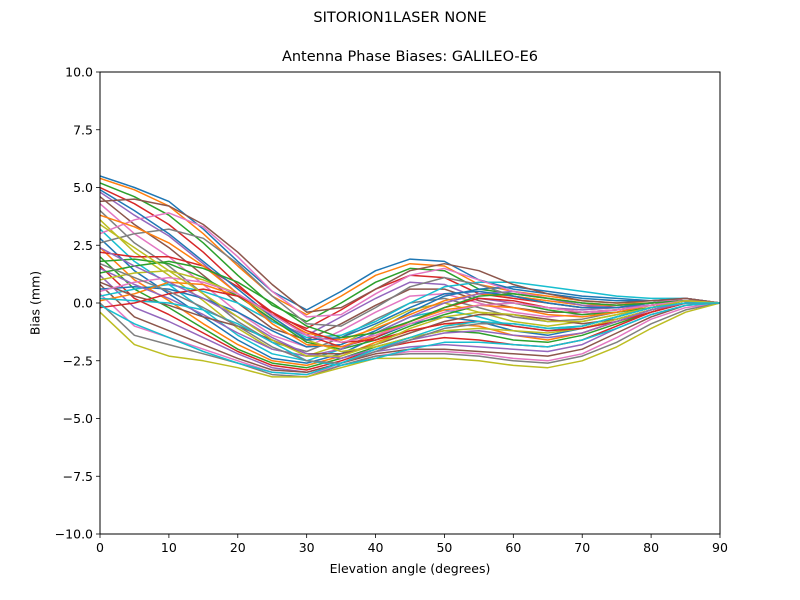 The height and width of the screenshot is (600, 800). Describe the element at coordinates (582, 547) in the screenshot. I see `x-tick-label: 70` at that location.